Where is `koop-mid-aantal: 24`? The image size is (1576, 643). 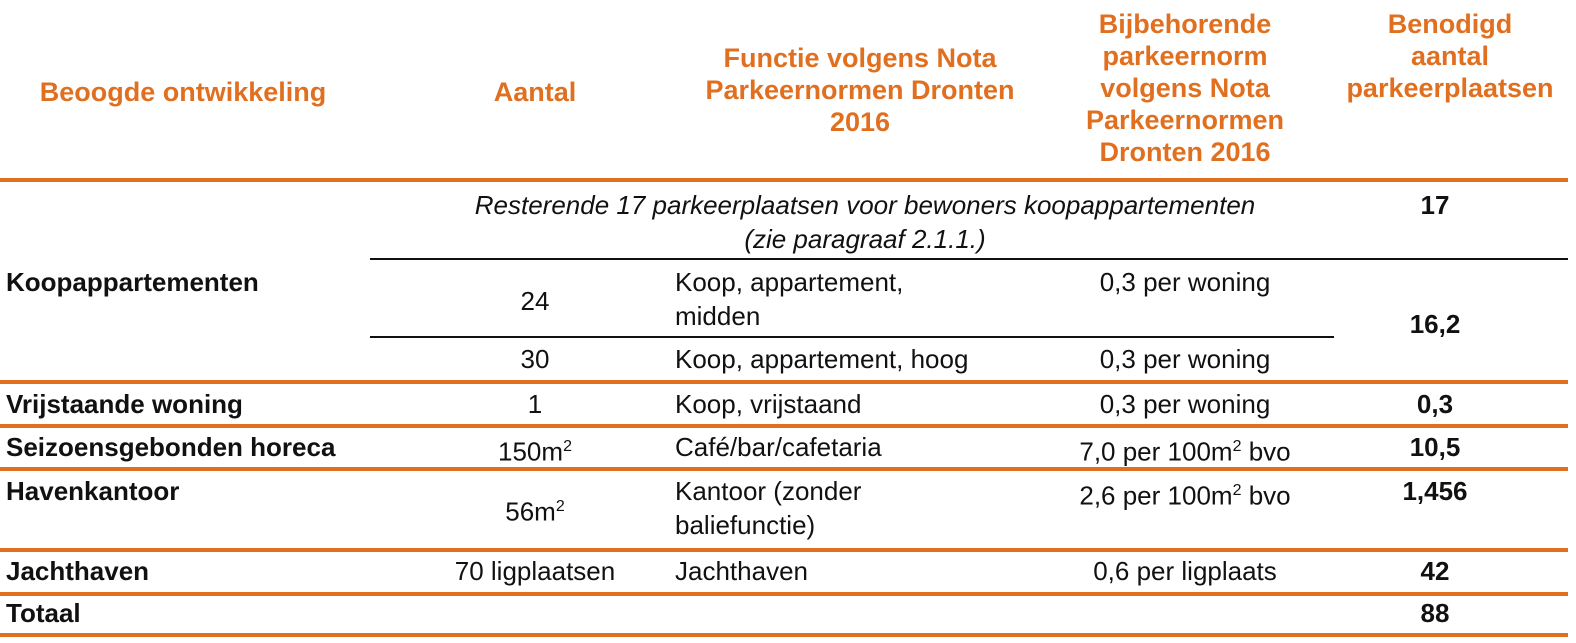 koop-mid-aantal: 24 is located at coordinates (535, 301).